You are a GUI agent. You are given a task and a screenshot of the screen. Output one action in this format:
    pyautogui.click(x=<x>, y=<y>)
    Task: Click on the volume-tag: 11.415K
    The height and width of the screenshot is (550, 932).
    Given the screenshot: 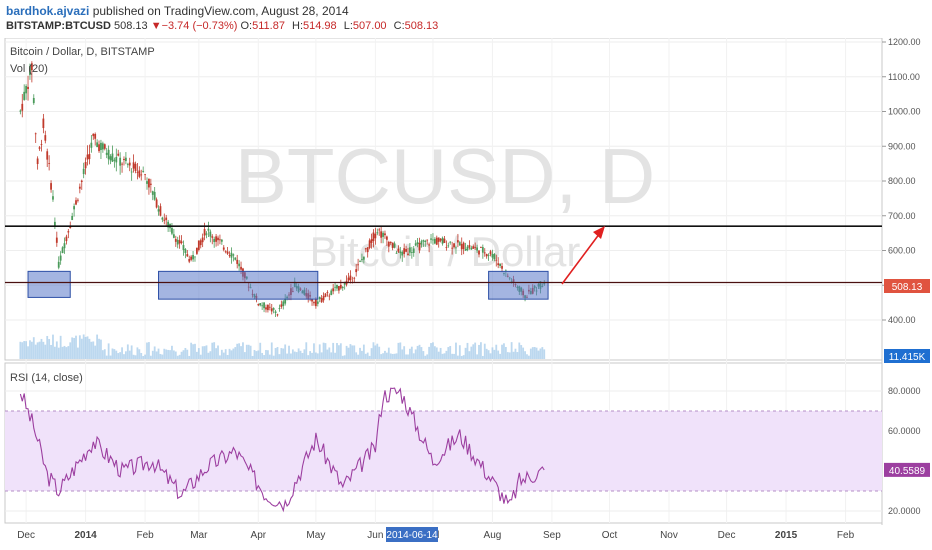 What is the action you would take?
    pyautogui.click(x=907, y=356)
    